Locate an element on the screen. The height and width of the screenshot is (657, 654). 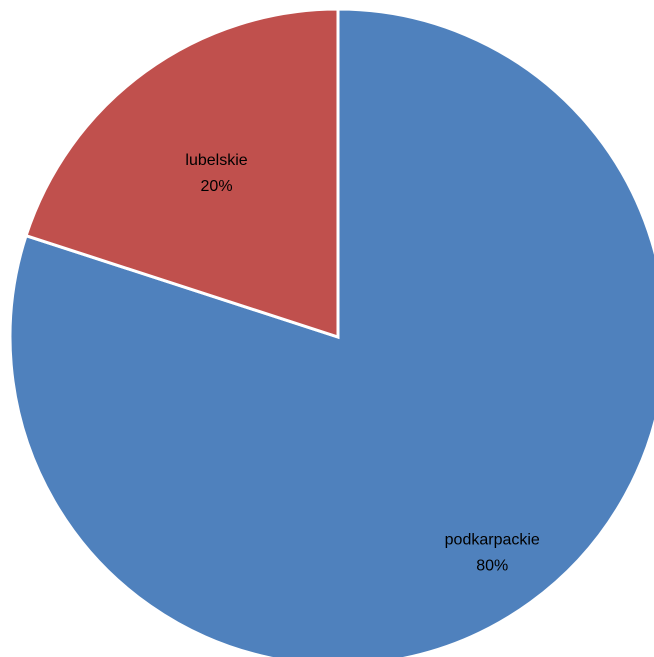
slice-label-value: 80% is located at coordinates (492, 565).